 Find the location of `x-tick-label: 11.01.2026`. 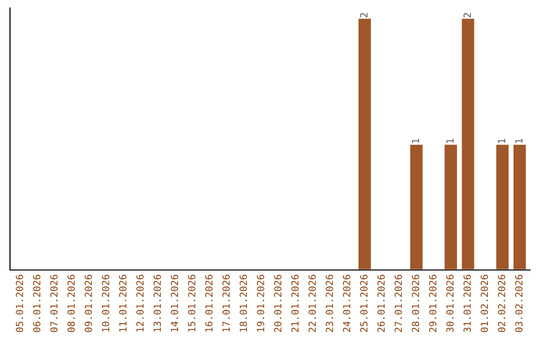

x-tick-label: 11.01.2026 is located at coordinates (122, 303).